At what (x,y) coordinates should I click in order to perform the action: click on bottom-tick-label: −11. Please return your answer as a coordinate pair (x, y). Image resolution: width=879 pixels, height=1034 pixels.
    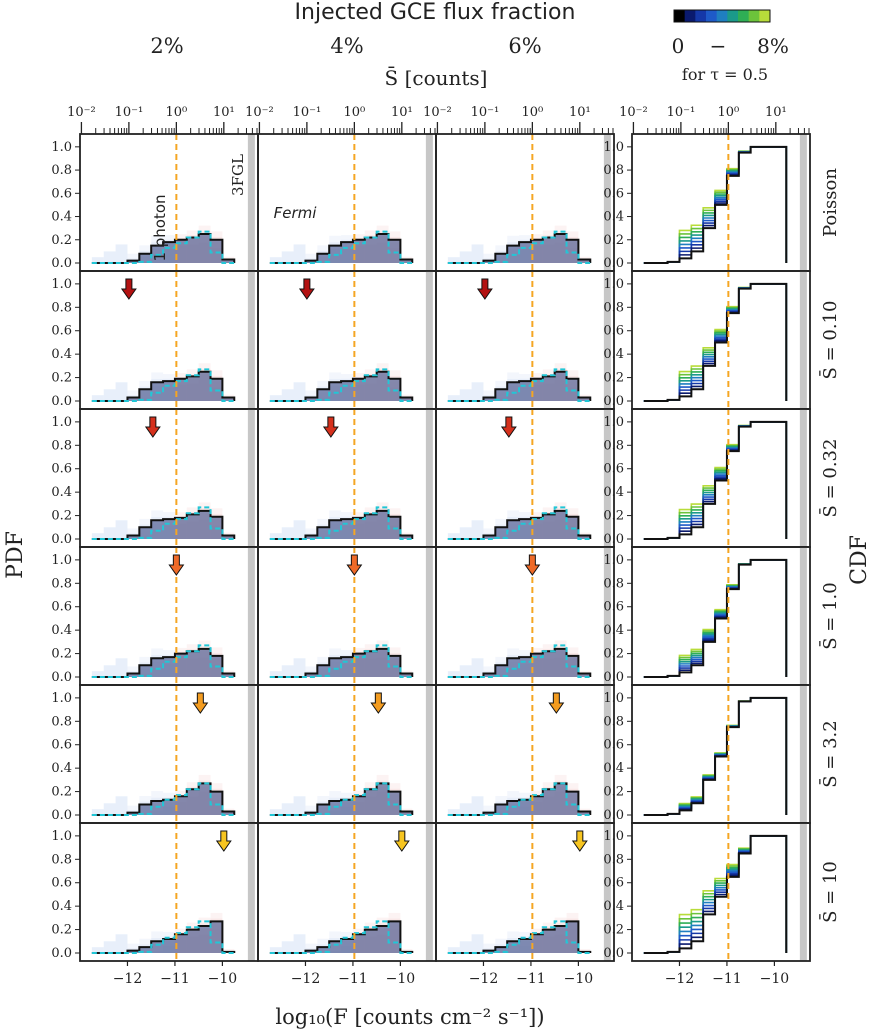
    Looking at the image, I should click on (353, 979).